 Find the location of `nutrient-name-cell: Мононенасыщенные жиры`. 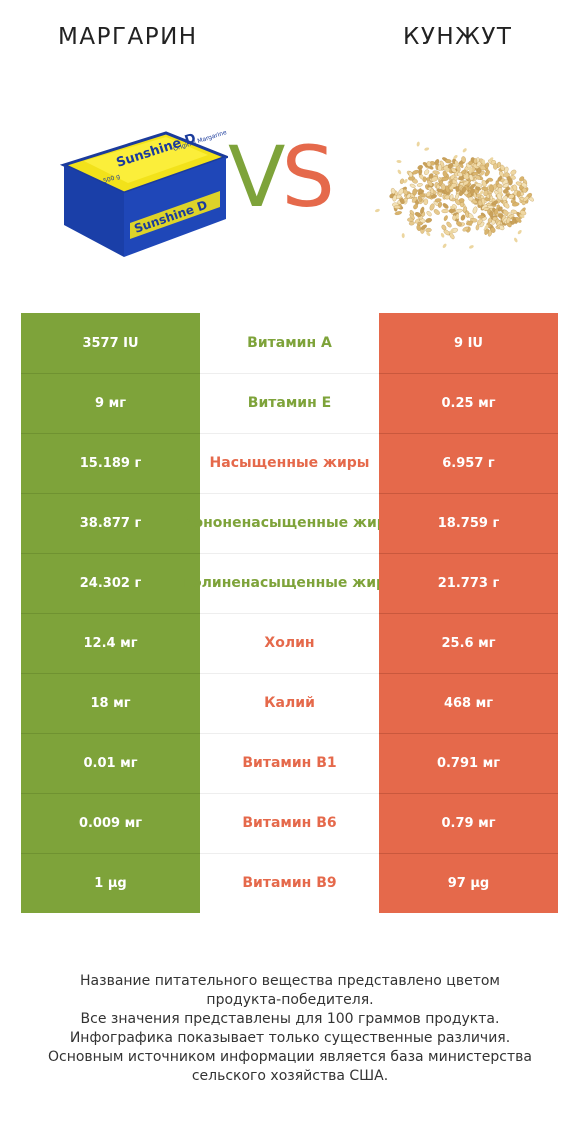

nutrient-name-cell: Мононенасыщенные жиры is located at coordinates (289, 523).